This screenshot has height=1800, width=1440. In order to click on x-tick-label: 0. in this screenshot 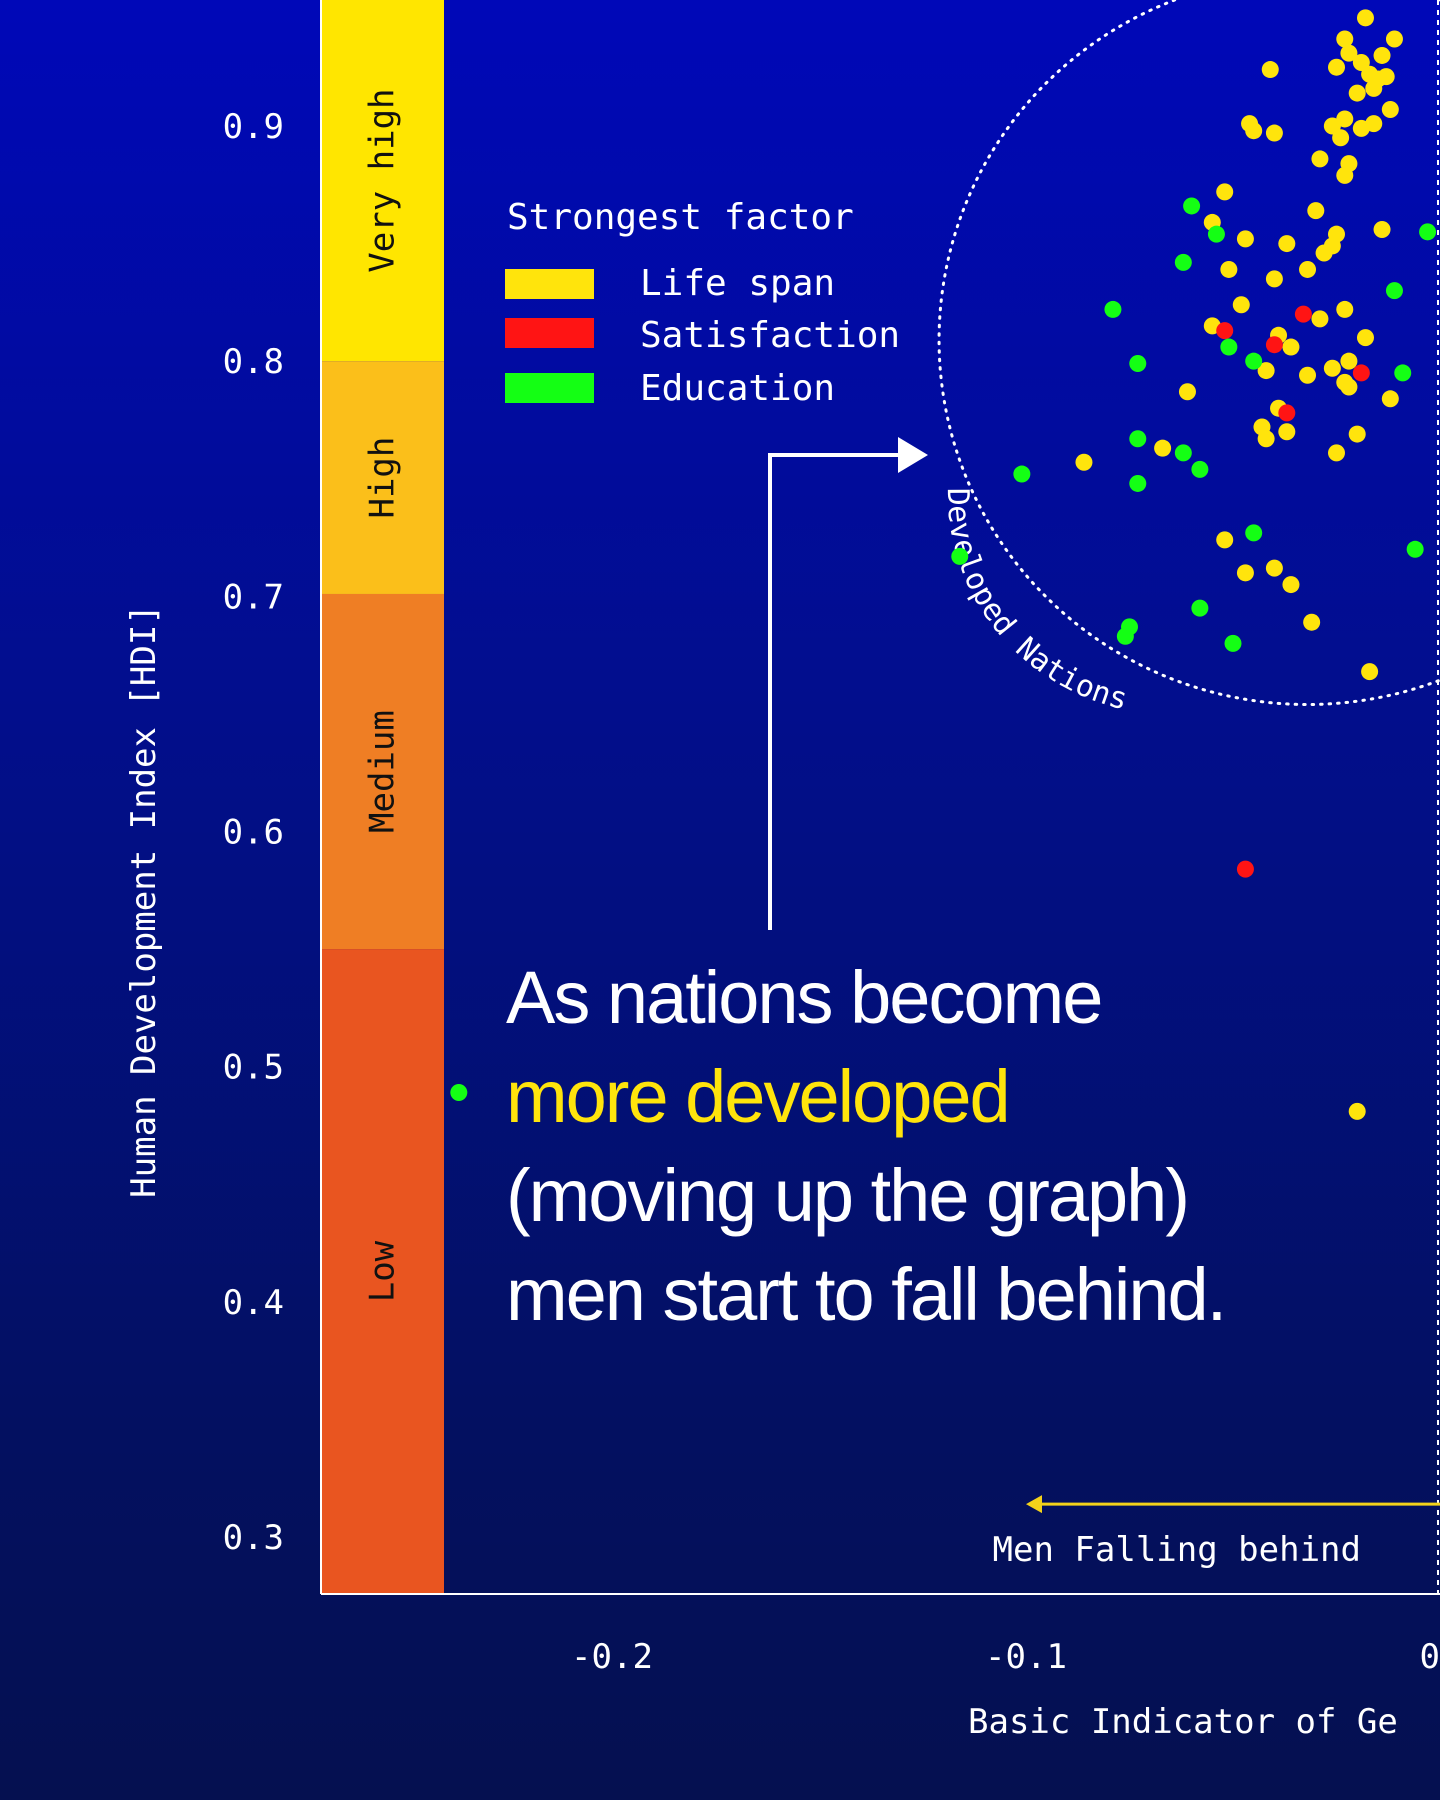, I will do `click(1430, 1657)`.